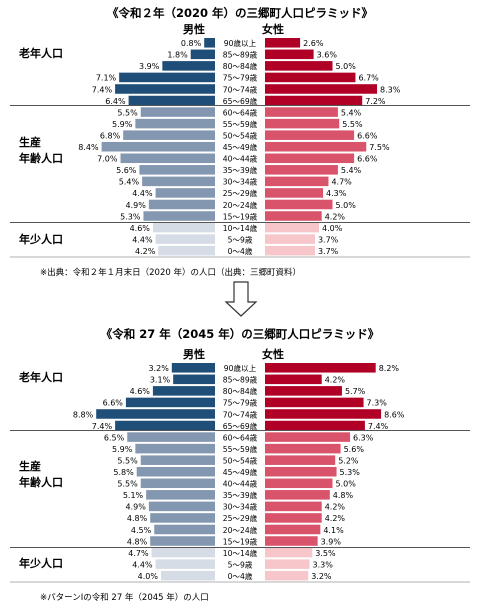 This screenshot has height=609, width=481. I want to click on age-label: 65～69歳, so click(240, 101).